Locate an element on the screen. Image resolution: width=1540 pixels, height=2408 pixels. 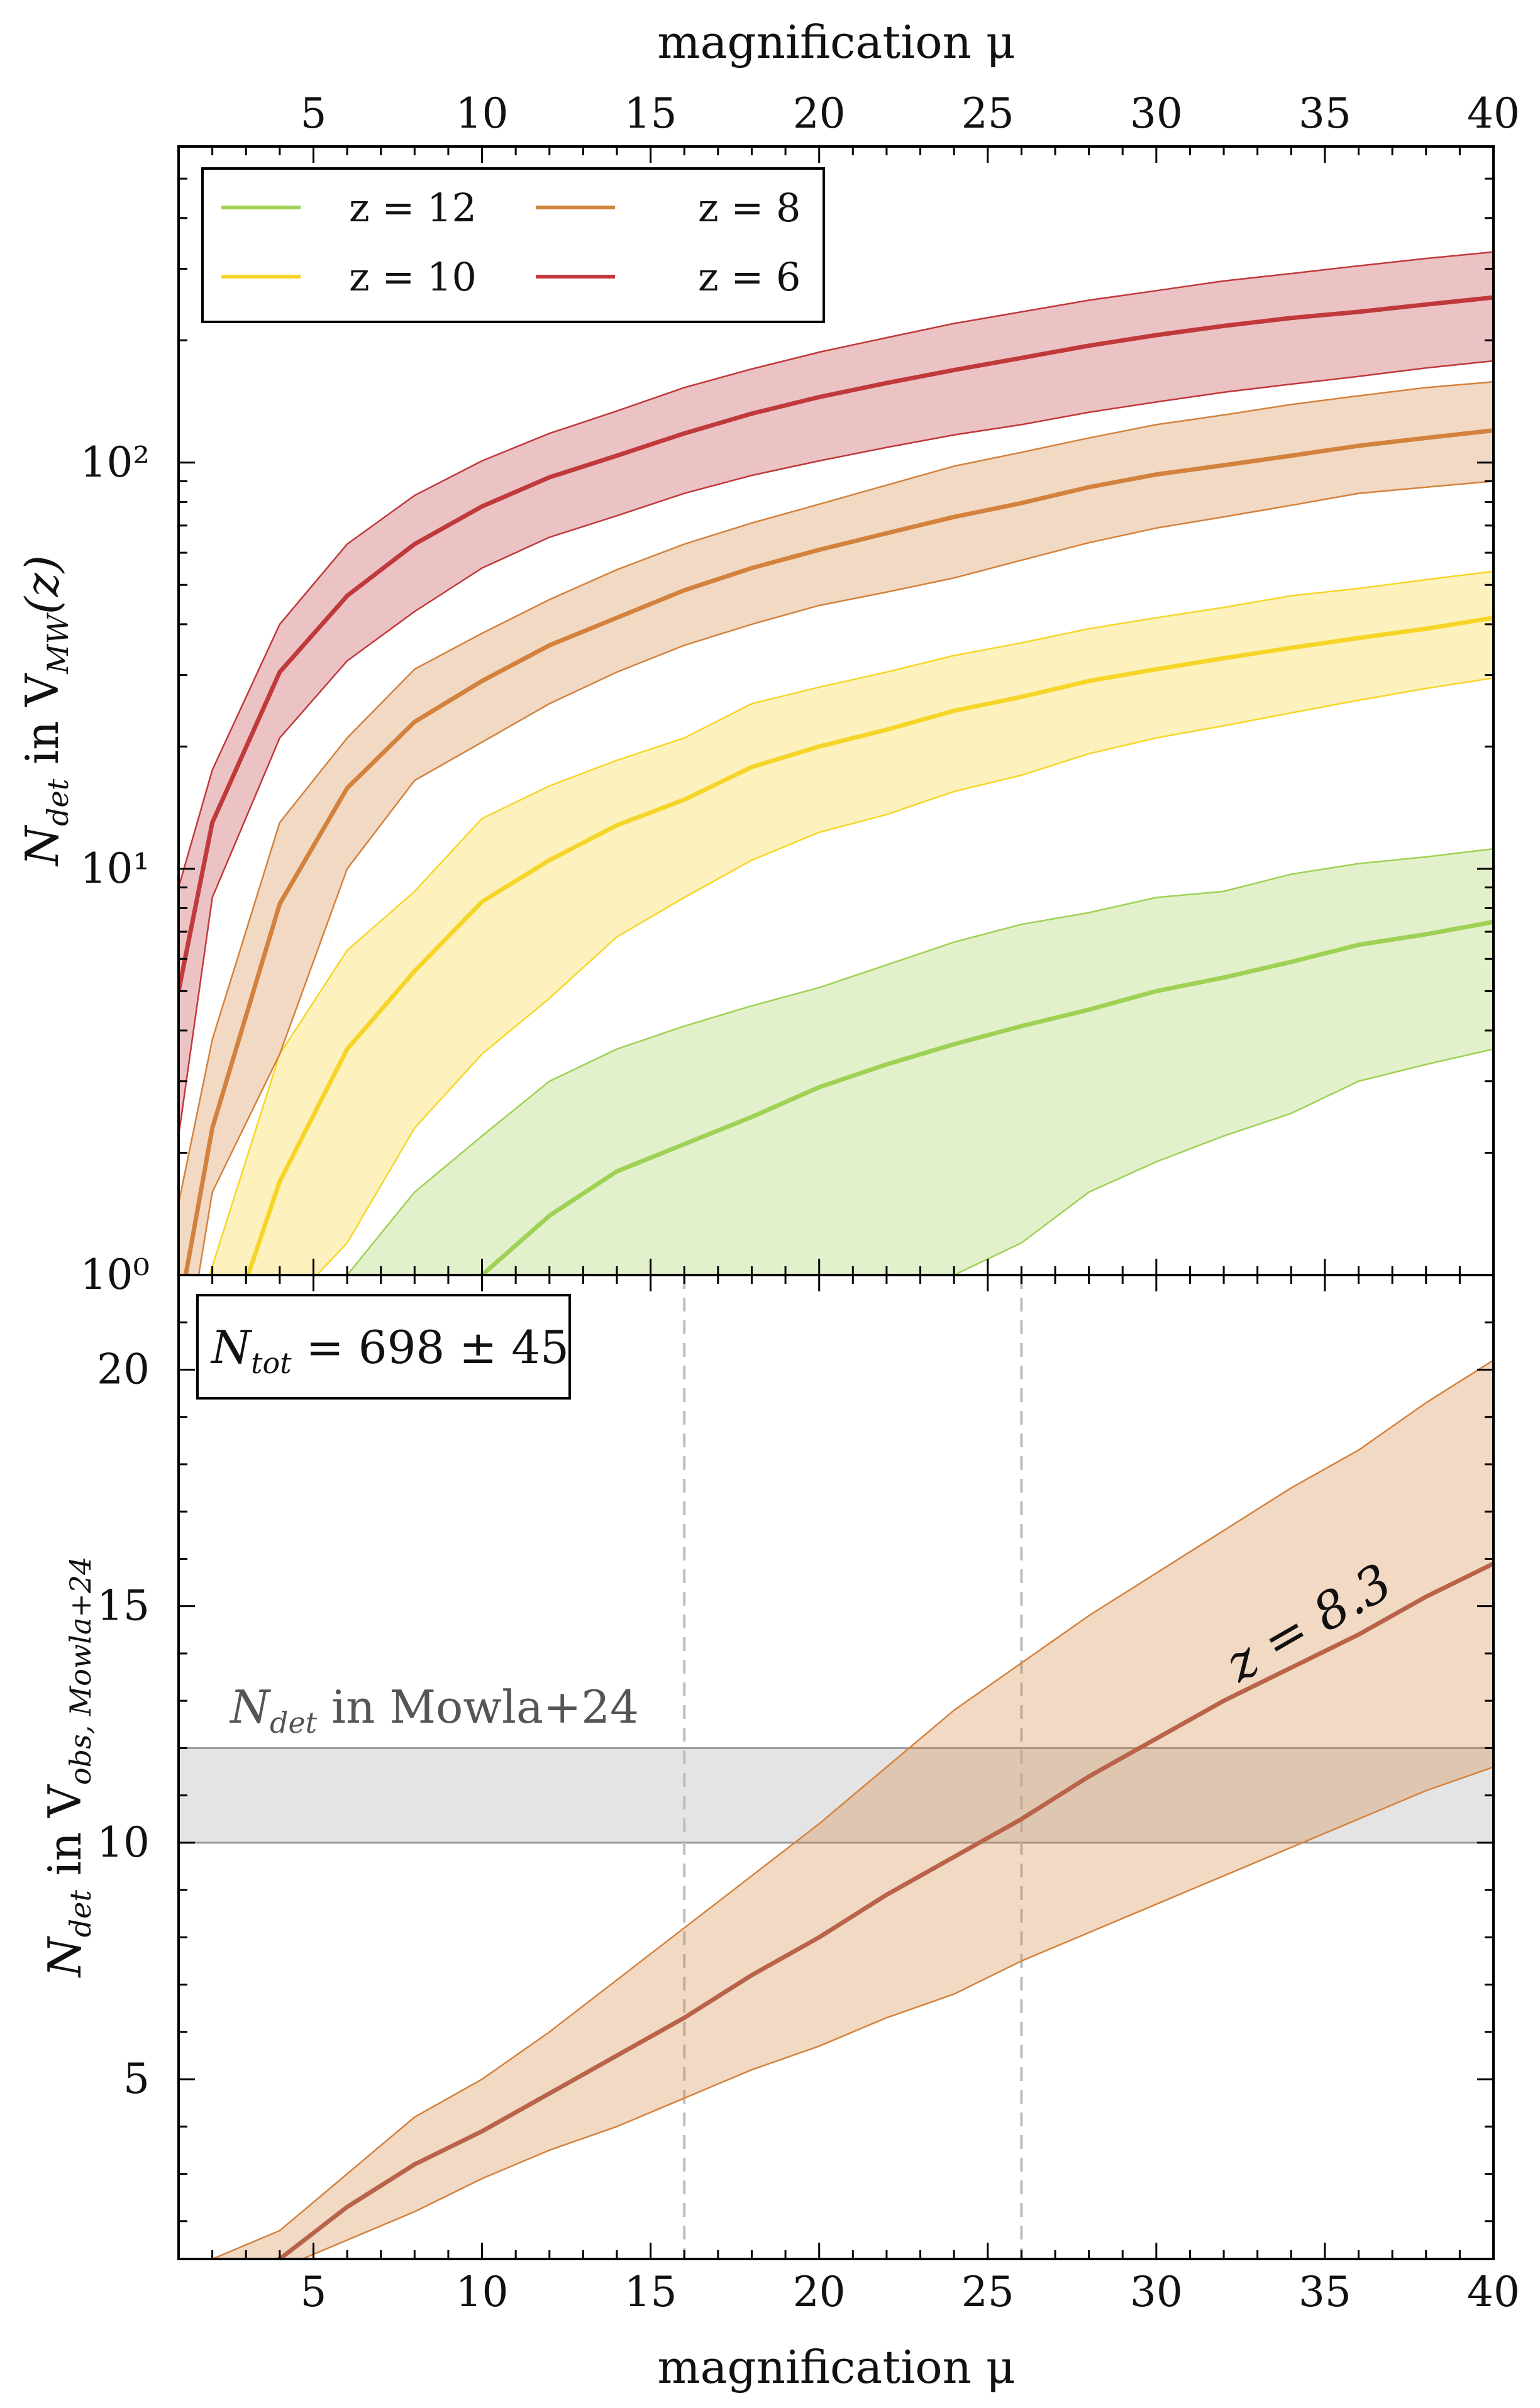
legend: z = 12 z = 10 z = 8 z = 6 is located at coordinates (513, 245).